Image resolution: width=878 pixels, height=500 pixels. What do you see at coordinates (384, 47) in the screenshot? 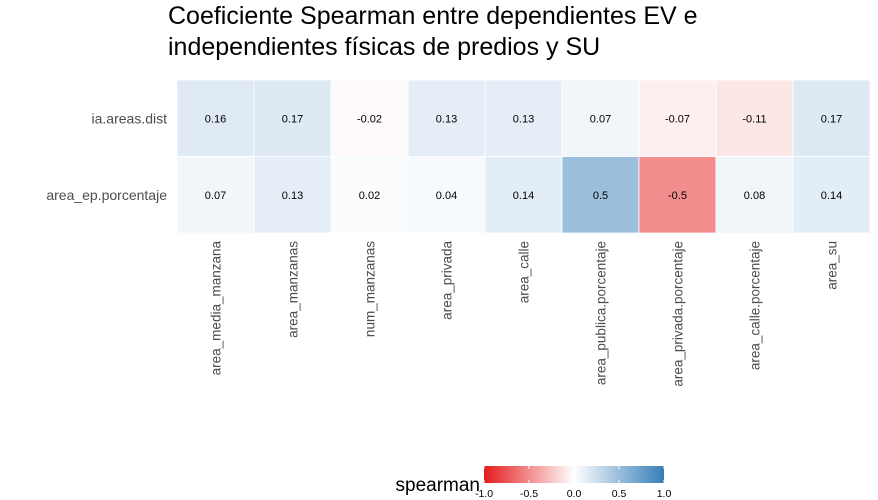
I see `chart-title-line-2: independientes físicas de predios y SU` at bounding box center [384, 47].